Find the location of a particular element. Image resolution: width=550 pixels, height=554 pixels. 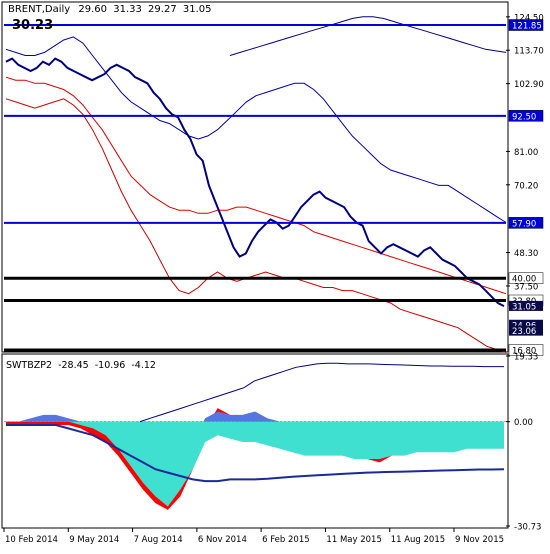

price-tick-label-5: 48.30 is located at coordinates (526, 254).